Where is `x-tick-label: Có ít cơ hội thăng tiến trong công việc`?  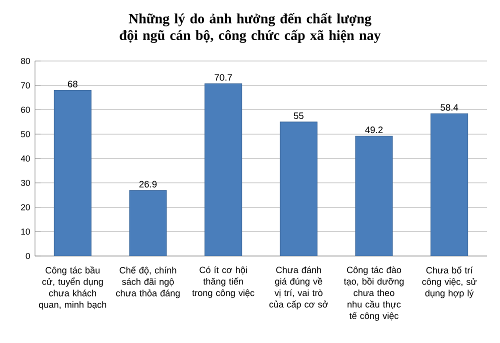
x-tick-label: Có ít cơ hội thăng tiến trong công việc is located at coordinates (223, 282).